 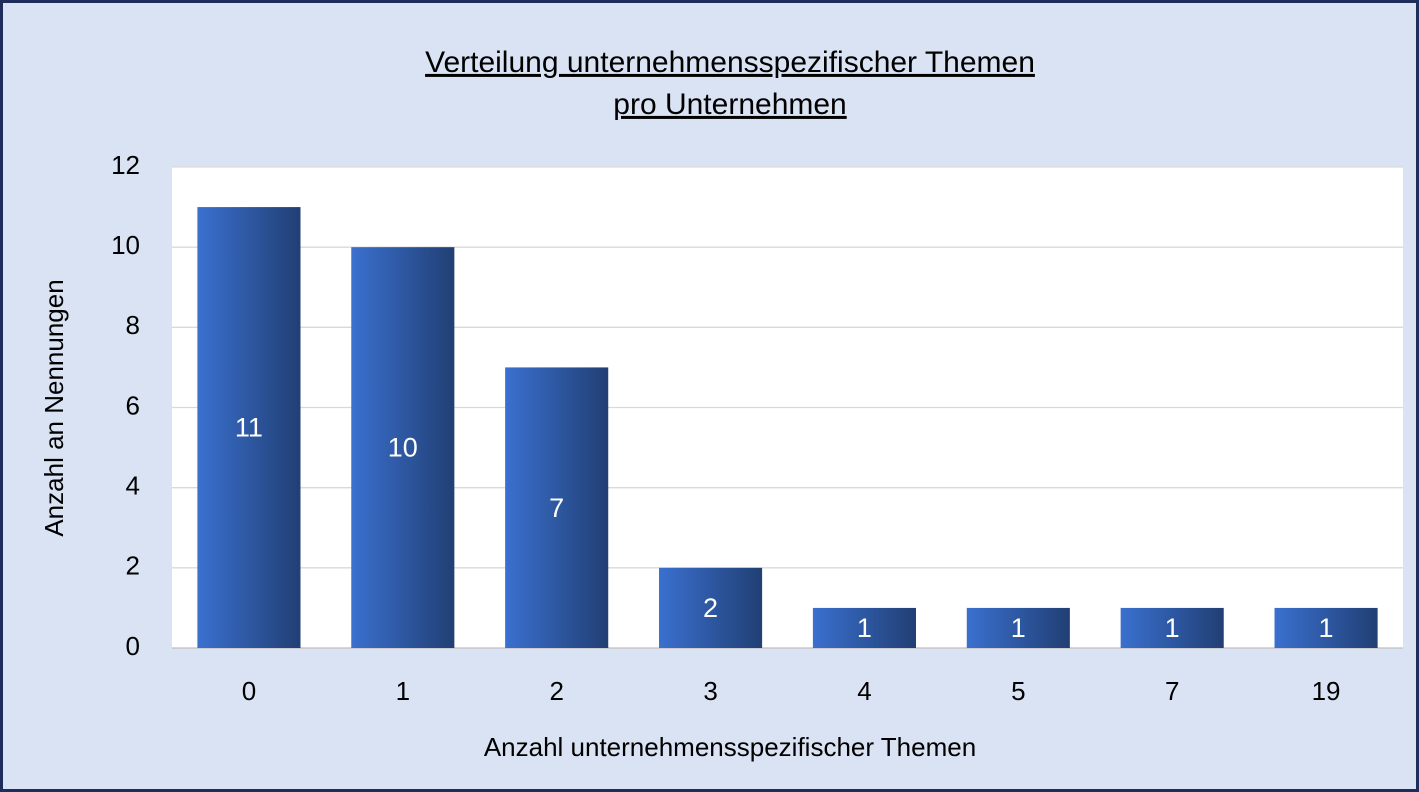 What do you see at coordinates (864, 691) in the screenshot?
I see `x-tick-label: 4` at bounding box center [864, 691].